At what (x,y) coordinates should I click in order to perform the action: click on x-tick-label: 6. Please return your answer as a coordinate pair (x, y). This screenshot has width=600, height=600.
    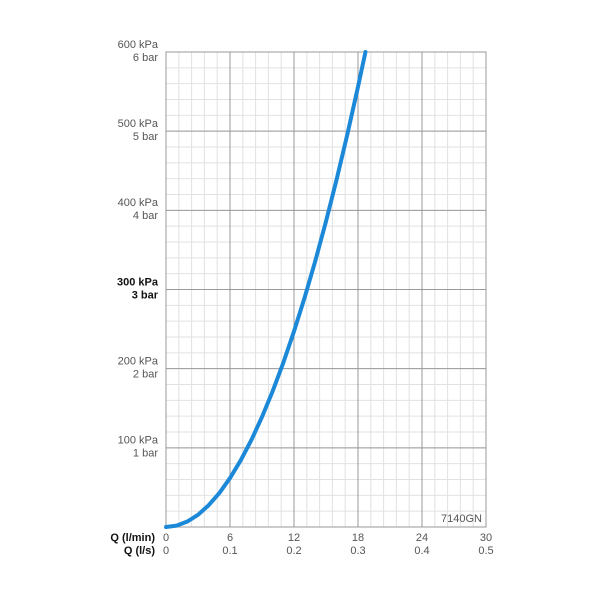
    Looking at the image, I should click on (230, 538).